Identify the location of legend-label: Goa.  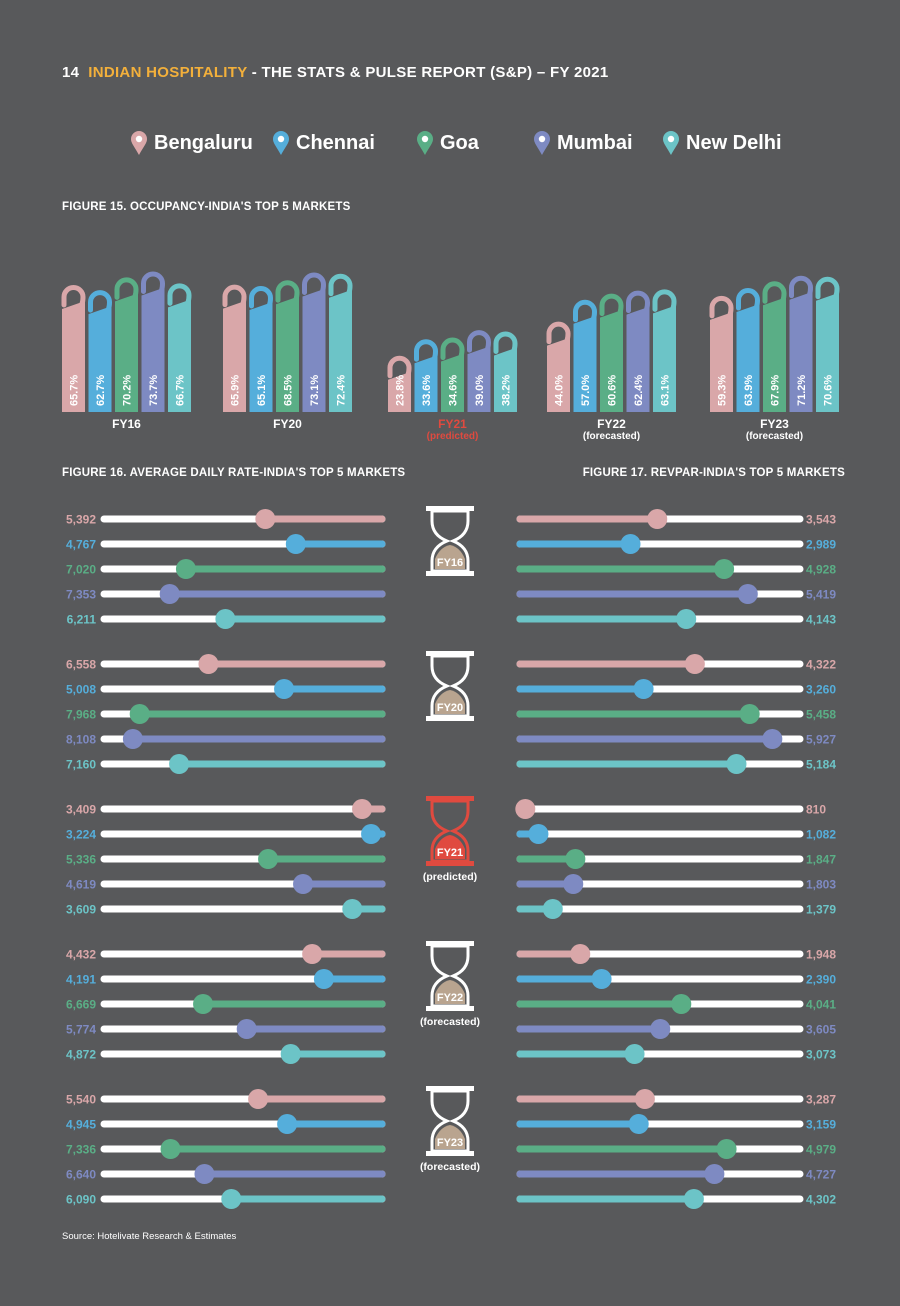
(459, 142).